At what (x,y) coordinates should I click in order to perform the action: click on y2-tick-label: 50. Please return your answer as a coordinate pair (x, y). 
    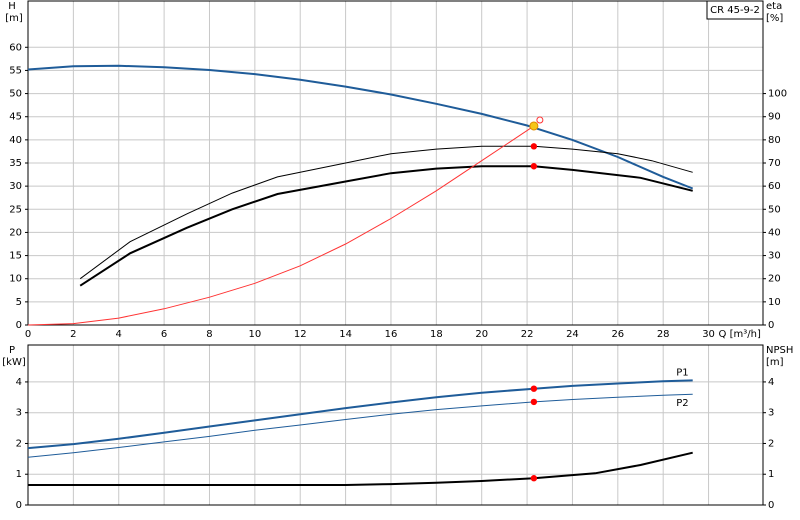
    Looking at the image, I should click on (774, 209).